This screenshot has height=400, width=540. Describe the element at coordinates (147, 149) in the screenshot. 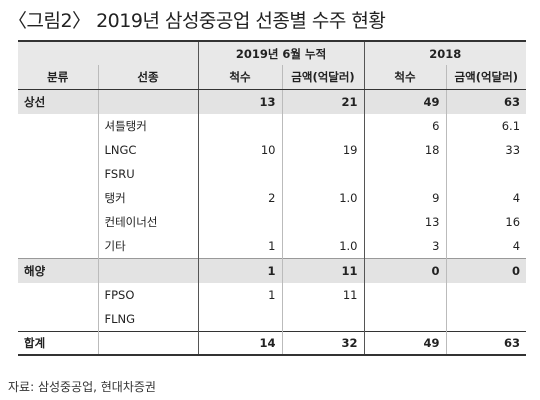

I see `ship-type-cell: LNGC` at that location.